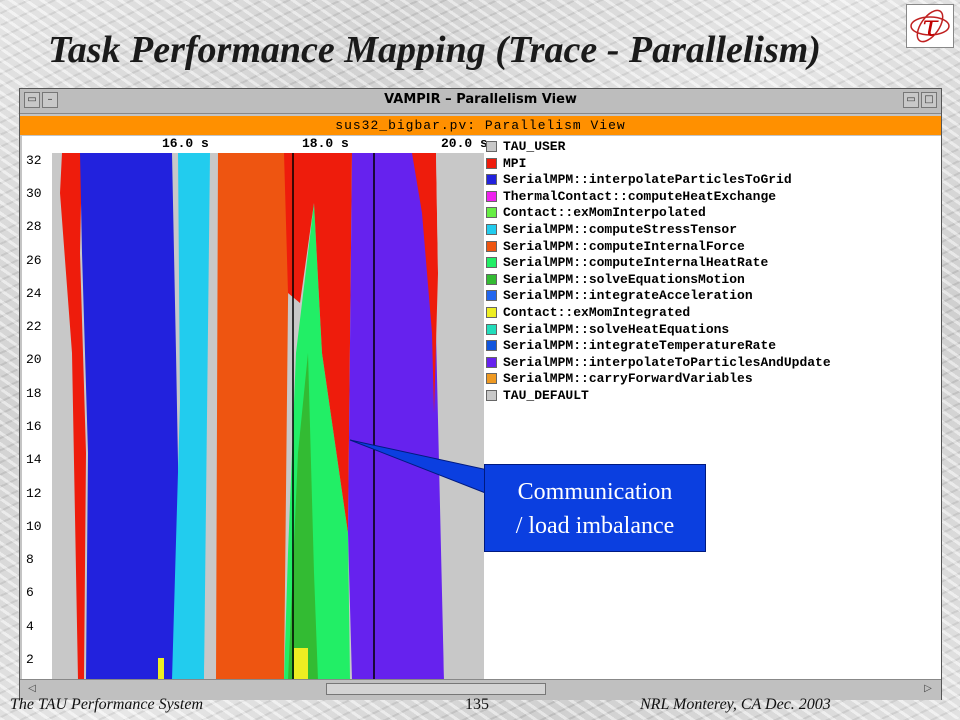  Describe the element at coordinates (50, 100) in the screenshot. I see `window-shade-button: –` at that location.